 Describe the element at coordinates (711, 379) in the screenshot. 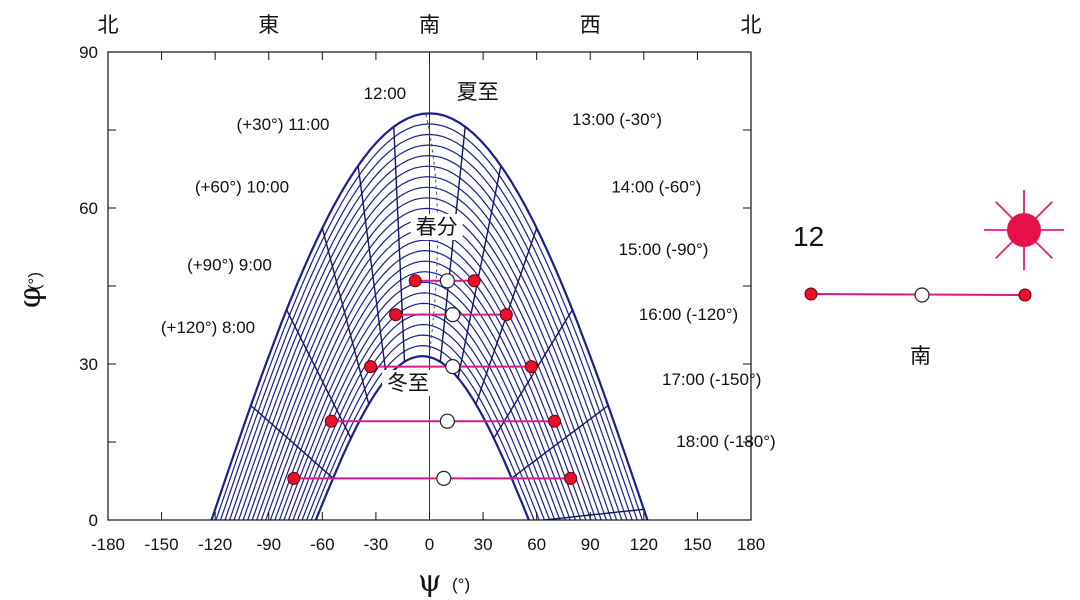

I see `hour-label: 17:00 (-150°)` at that location.